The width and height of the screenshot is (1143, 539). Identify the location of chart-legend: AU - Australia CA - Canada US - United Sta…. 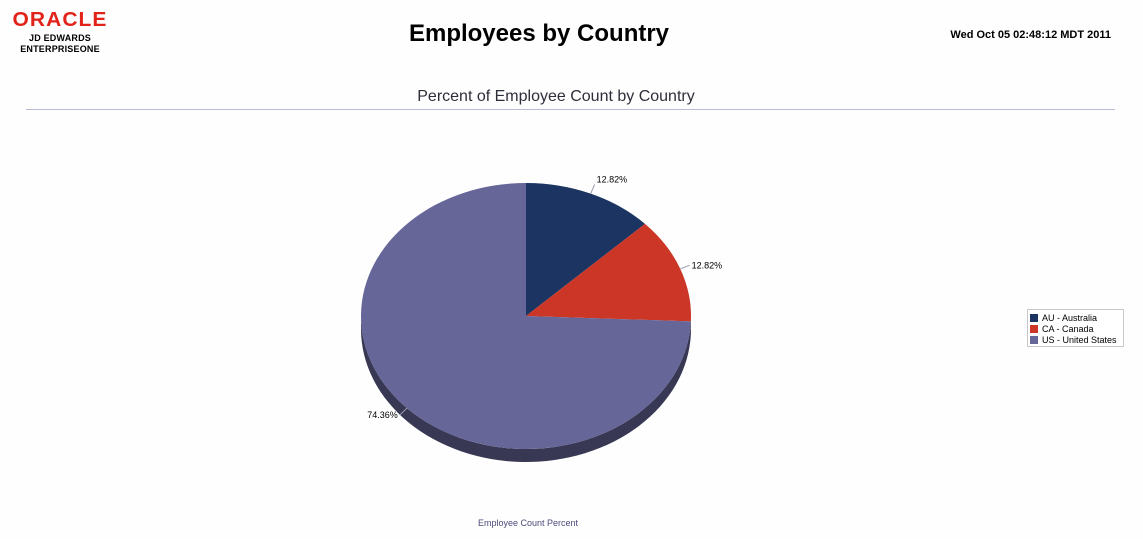
(1075, 328).